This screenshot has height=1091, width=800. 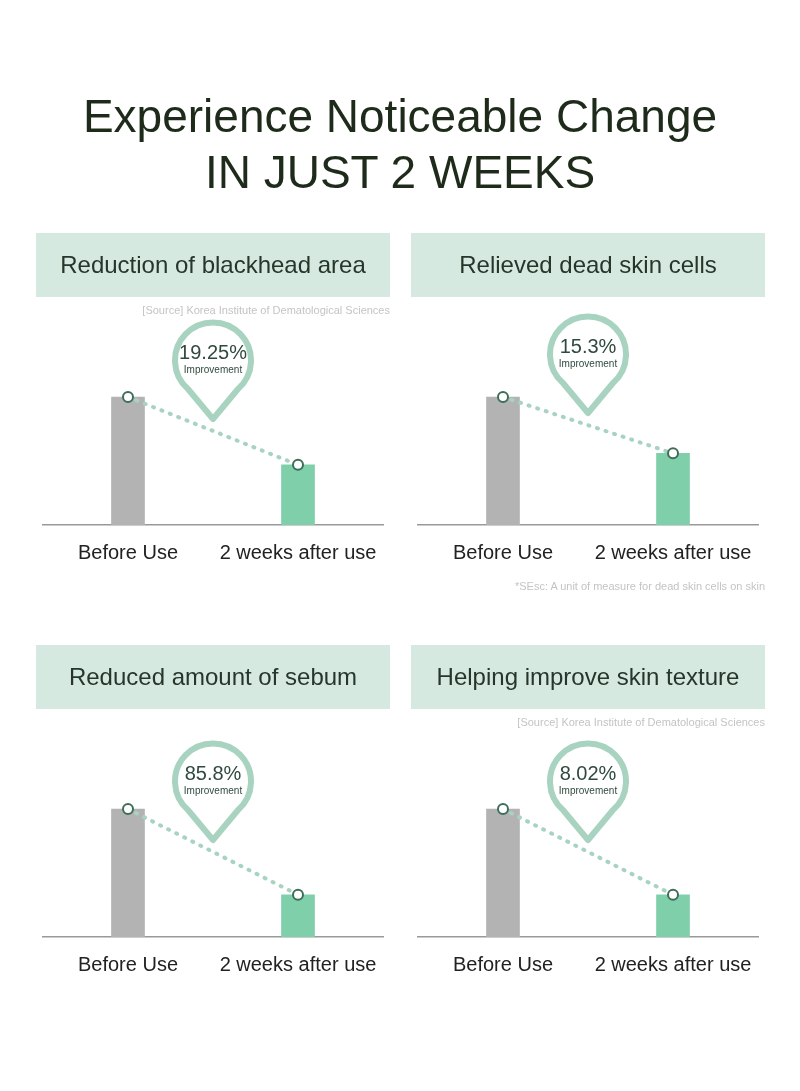 What do you see at coordinates (213, 677) in the screenshot?
I see `chart-title: Reduced amount of sebum` at bounding box center [213, 677].